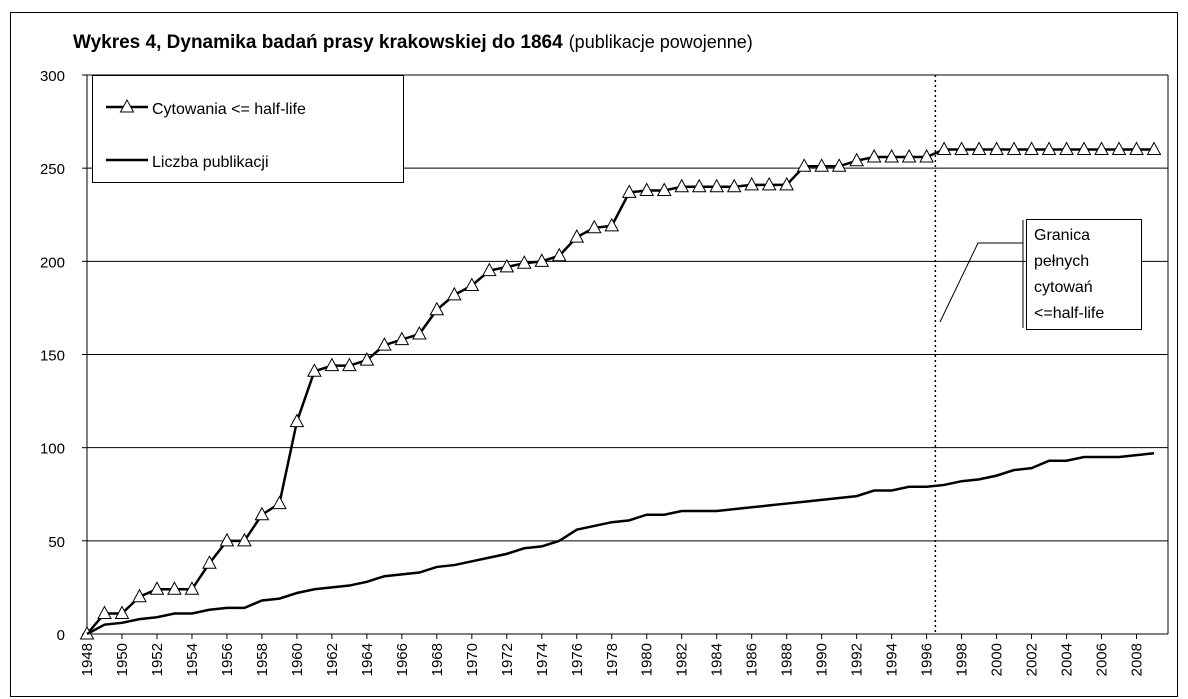 Image resolution: width=1188 pixels, height=699 pixels. What do you see at coordinates (127, 105) in the screenshot?
I see `legend-marker` at bounding box center [127, 105].